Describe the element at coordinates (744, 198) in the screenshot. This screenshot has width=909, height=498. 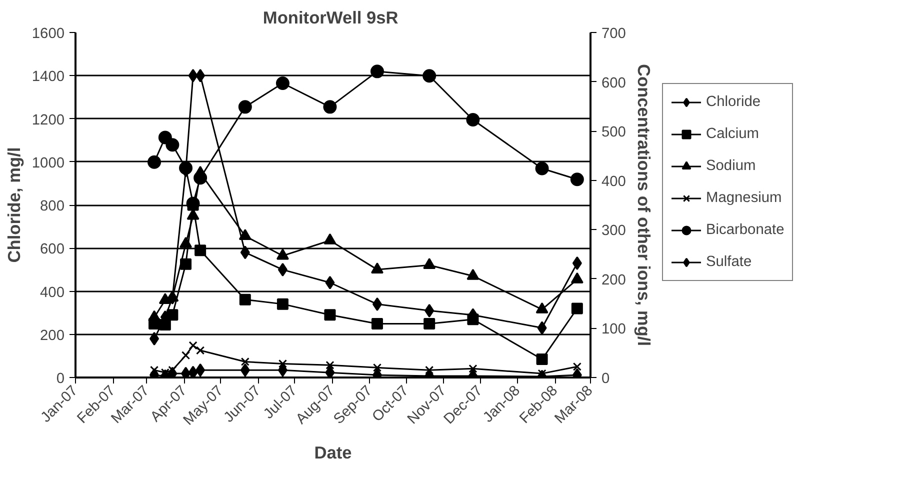
I see `legend-label: Magnesium` at that location.